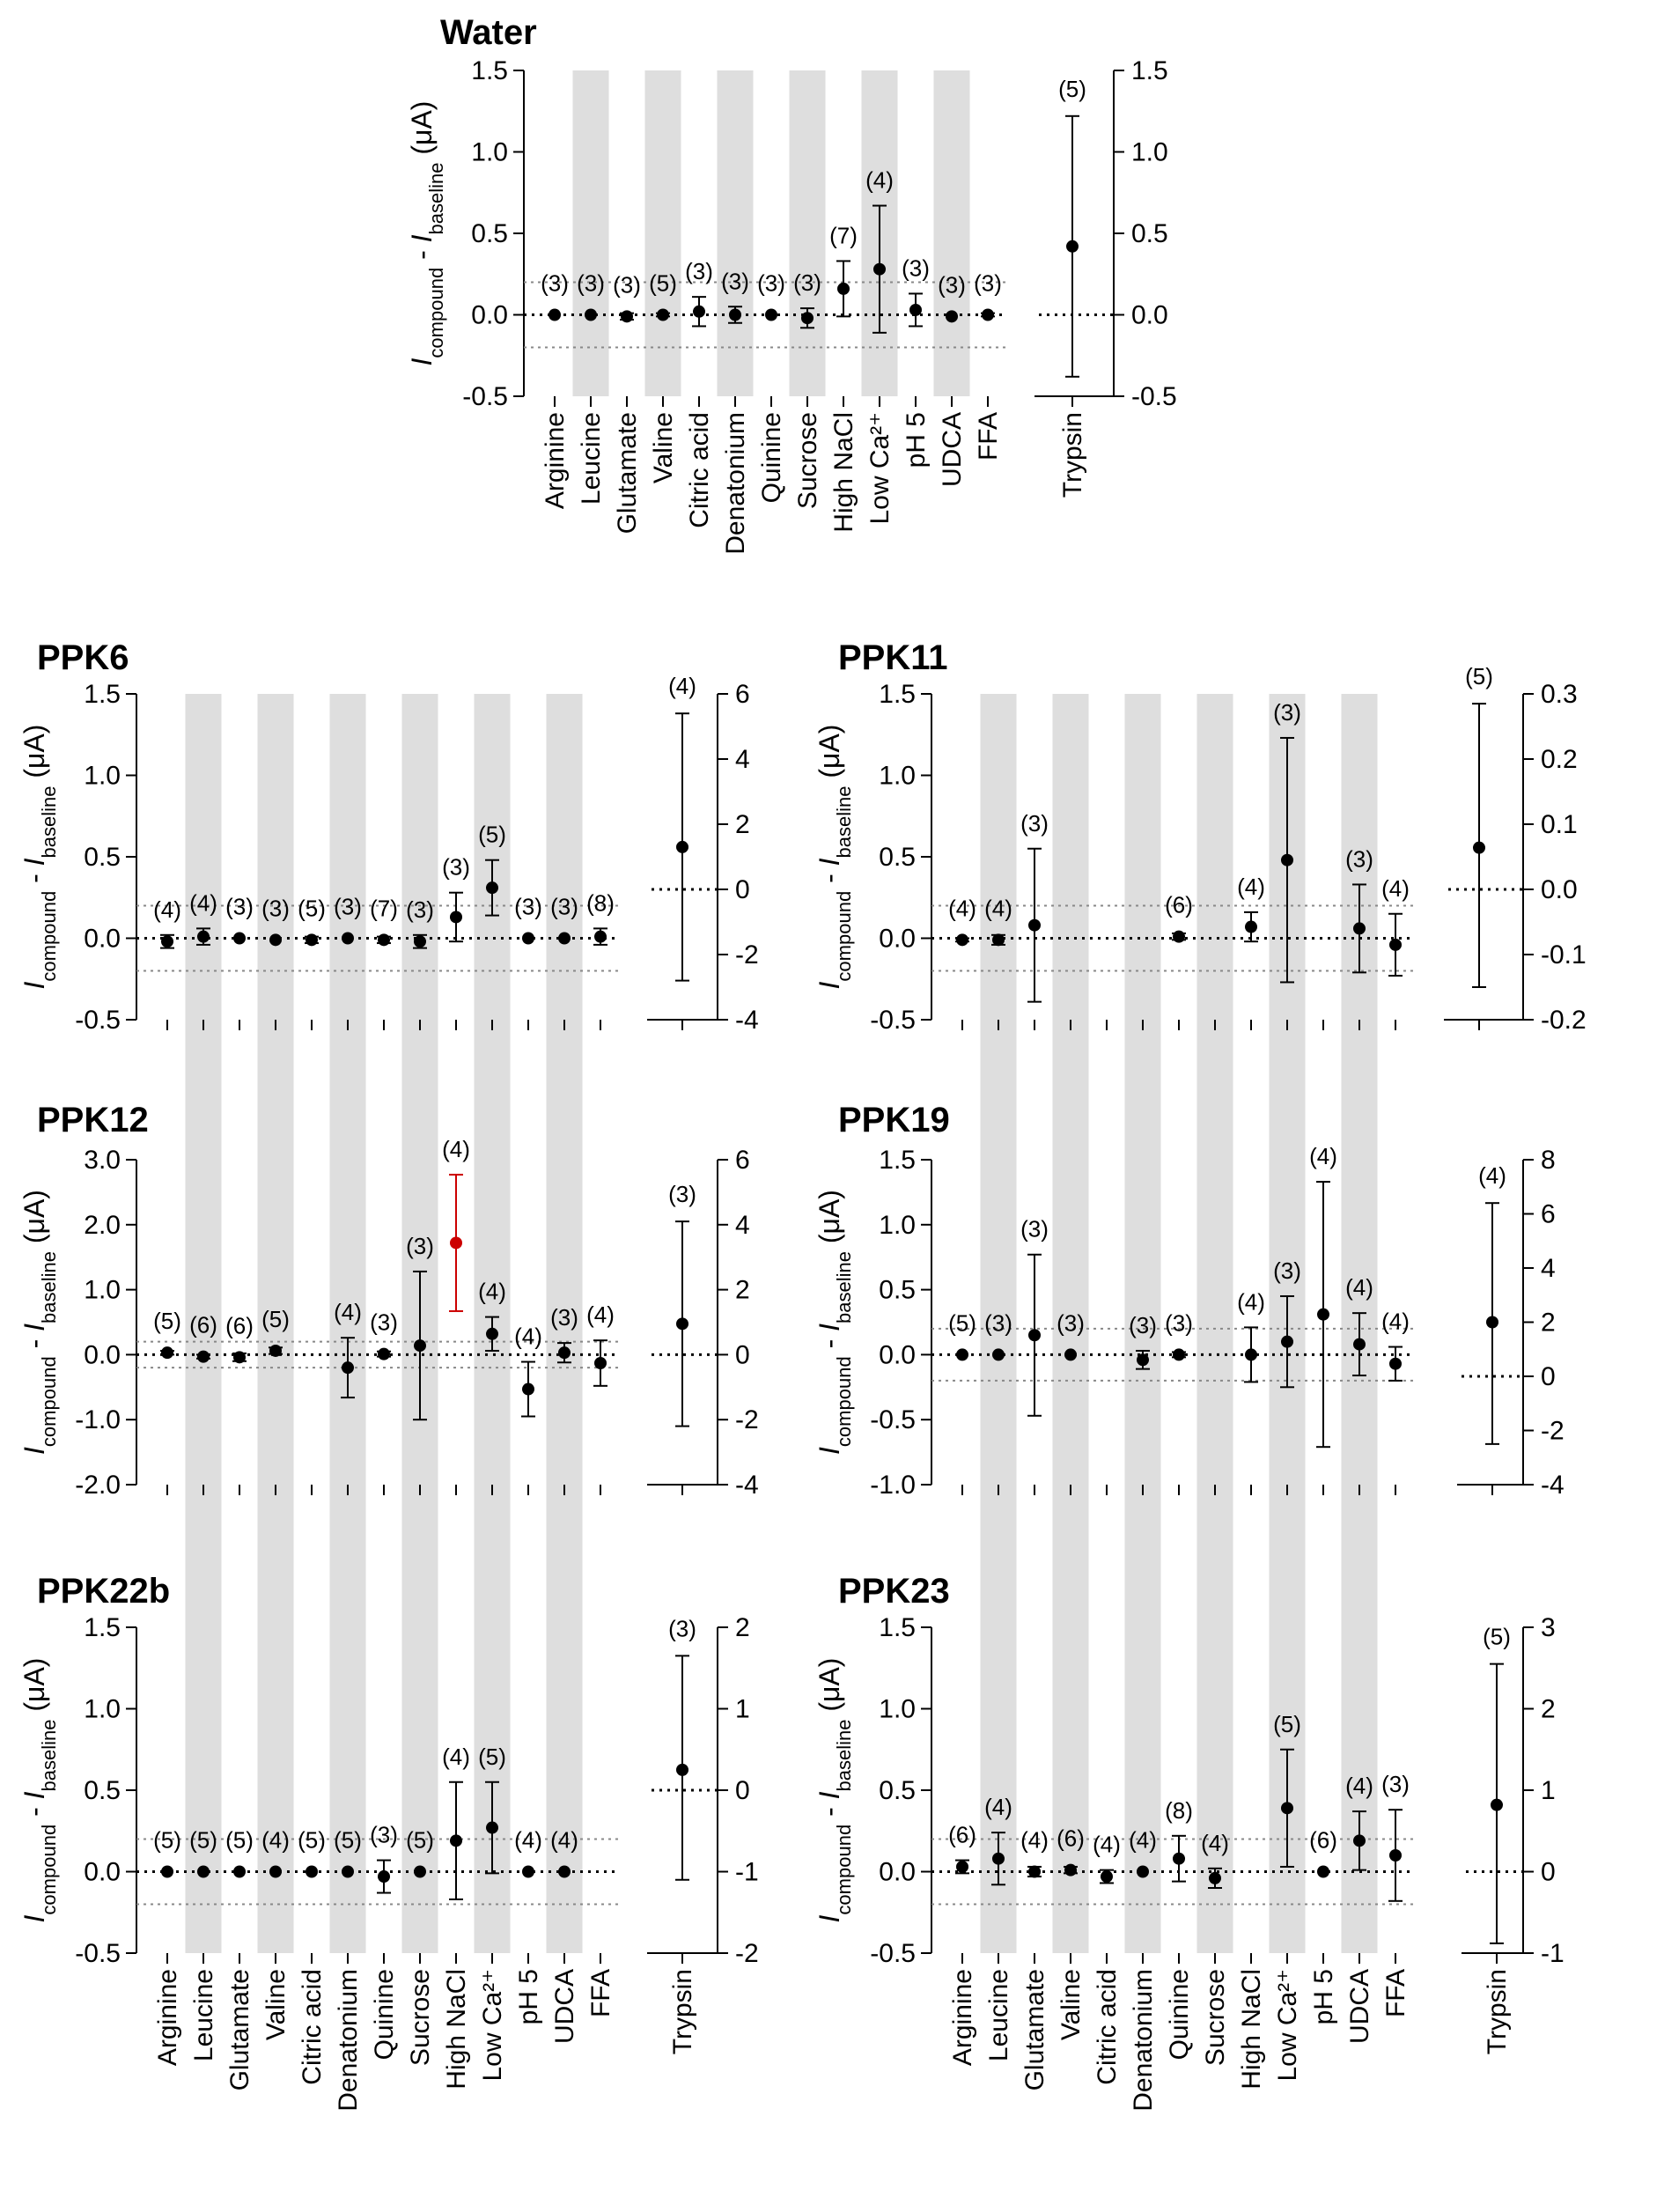 Image resolution: width=1664 pixels, height=2212 pixels. Describe the element at coordinates (591, 458) in the screenshot. I see `category-label: Leucine` at that location.